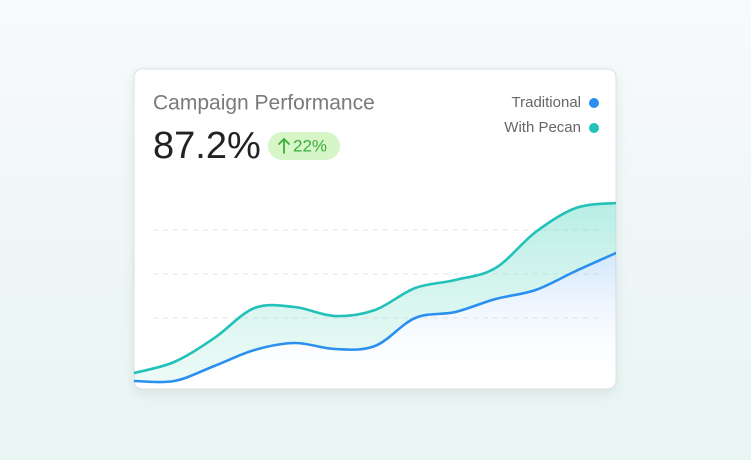  I want to click on badge, so click(304, 146).